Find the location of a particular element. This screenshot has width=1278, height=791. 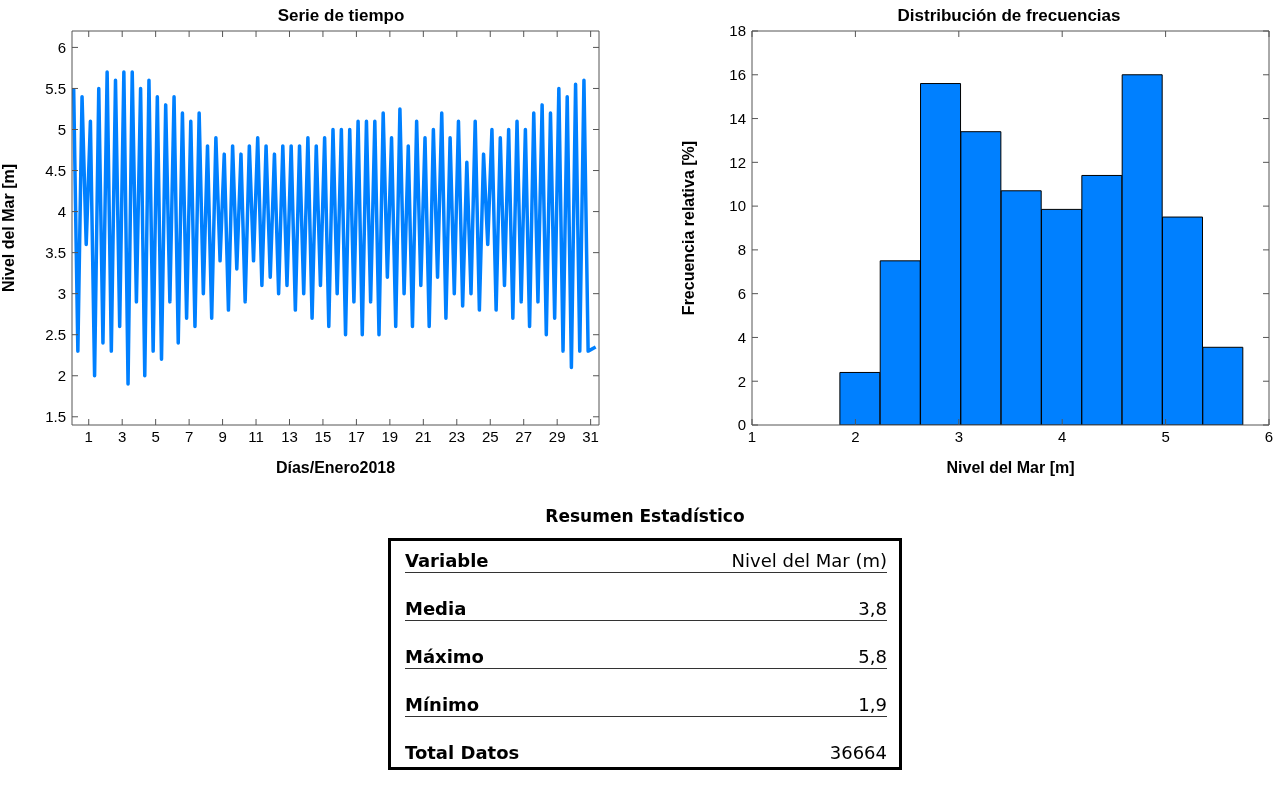

y-tick-label: 1.5 is located at coordinates (55, 417).